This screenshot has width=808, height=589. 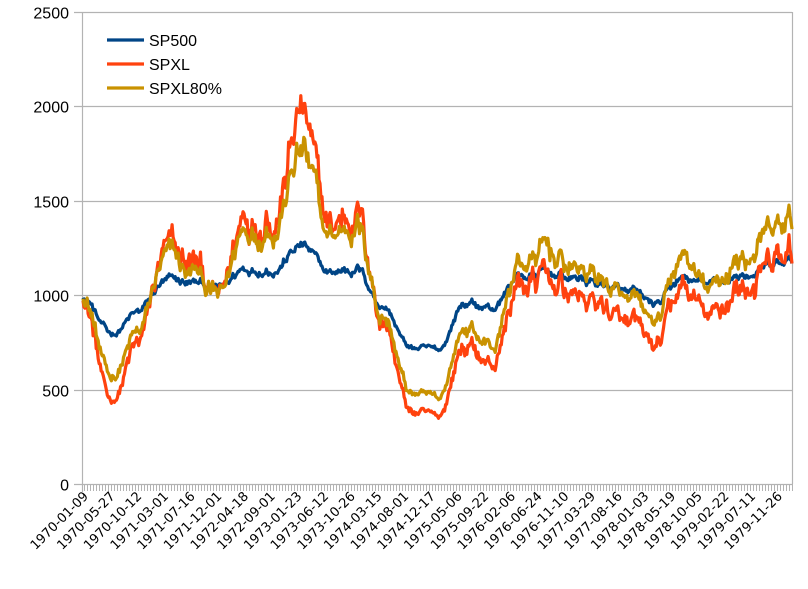 I want to click on y-tick-label: 2000, so click(x=51, y=108).